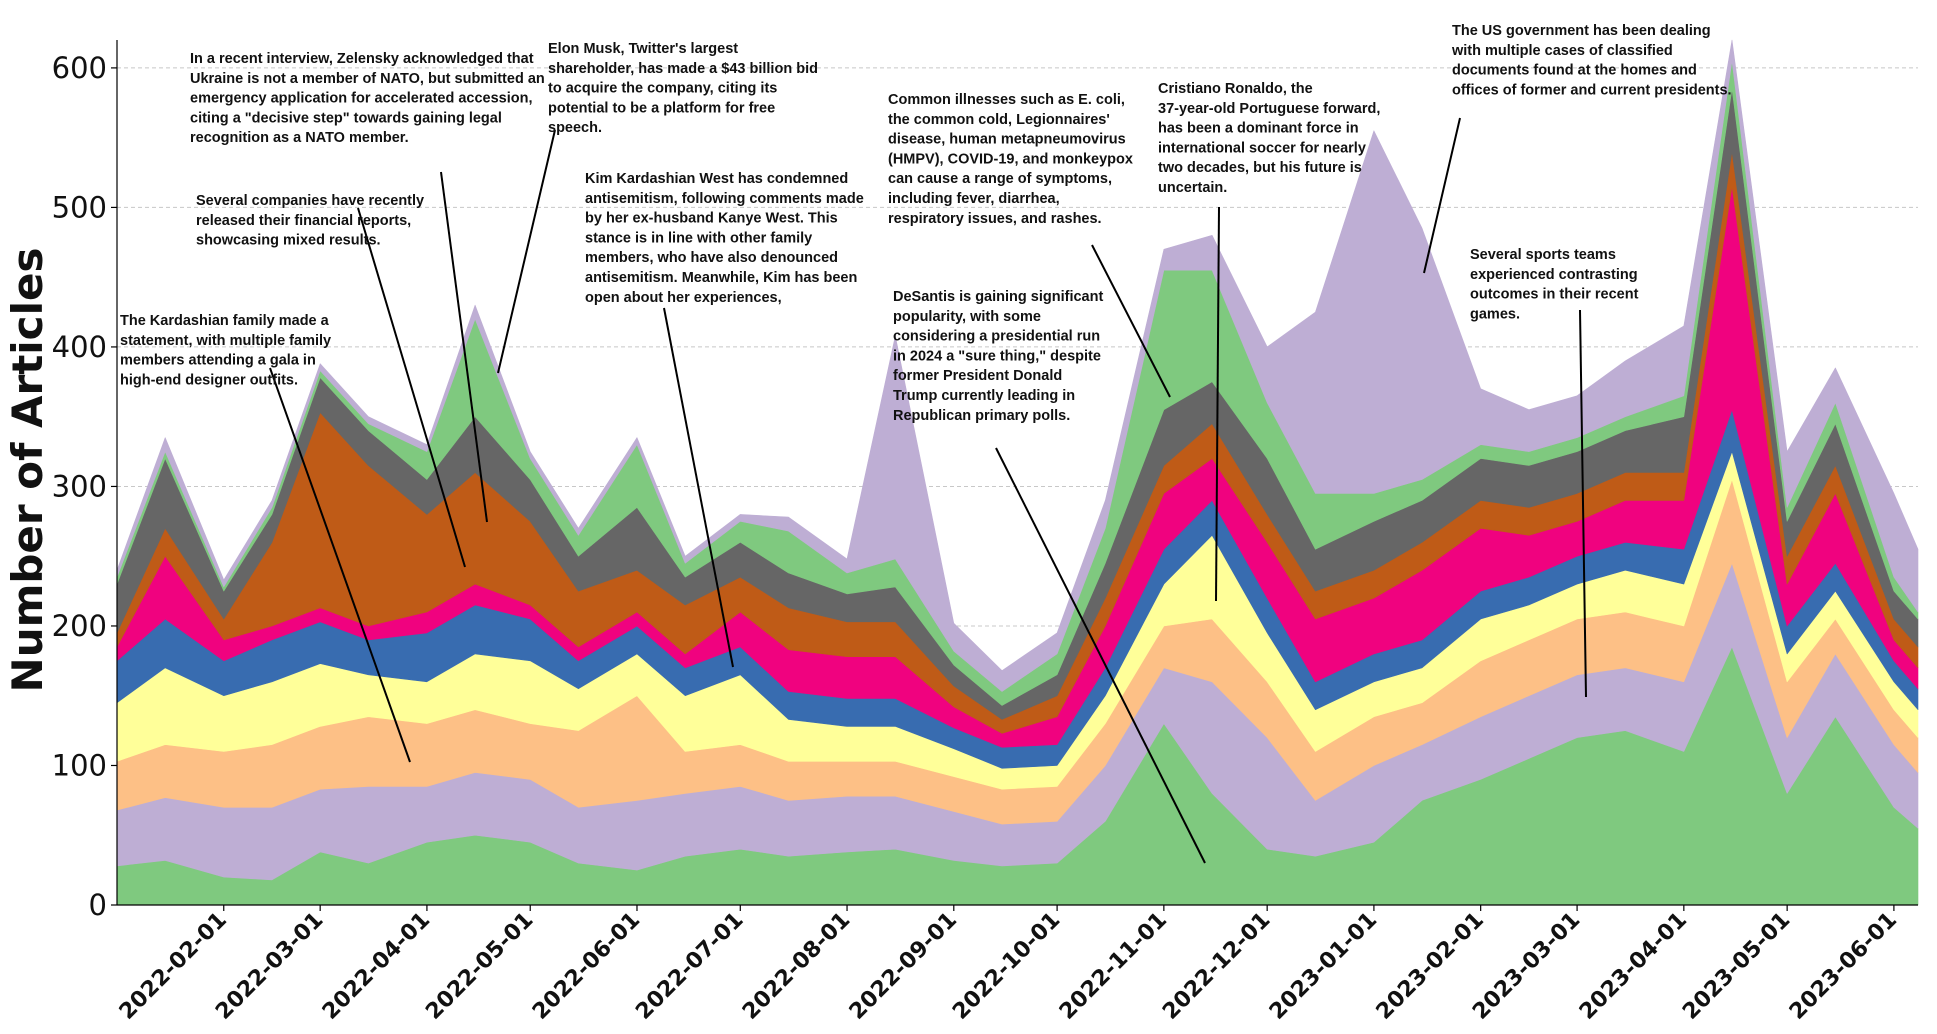 Image resolution: width=1937 pixels, height=1034 pixels. What do you see at coordinates (79, 207) in the screenshot?
I see `y-tick-label: 500` at bounding box center [79, 207].